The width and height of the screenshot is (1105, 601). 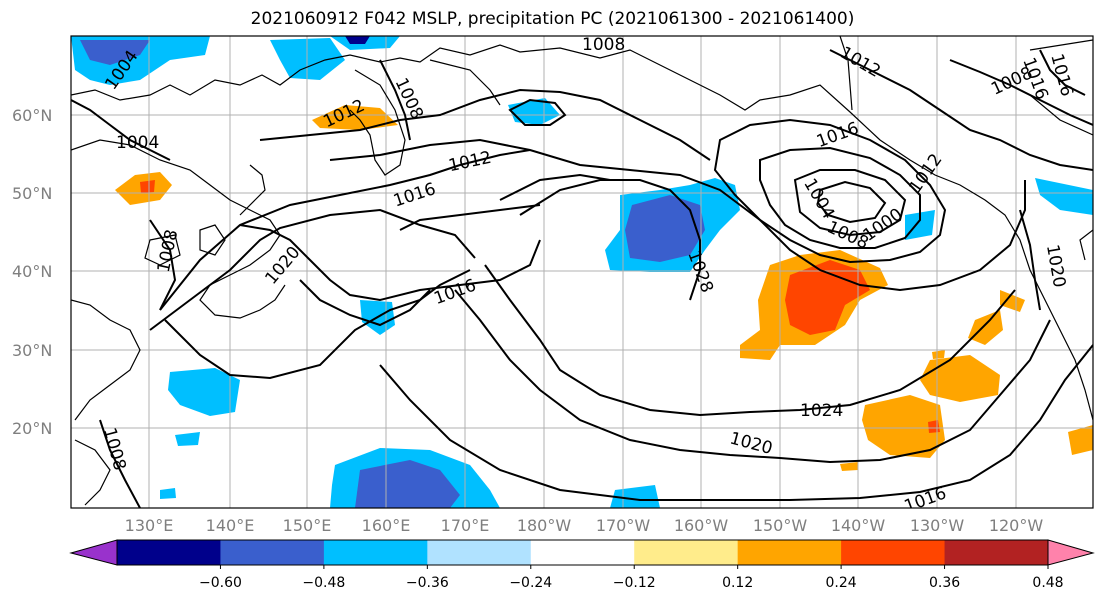 I want to click on colorbar-tick-label: −0.36, so click(x=427, y=583).